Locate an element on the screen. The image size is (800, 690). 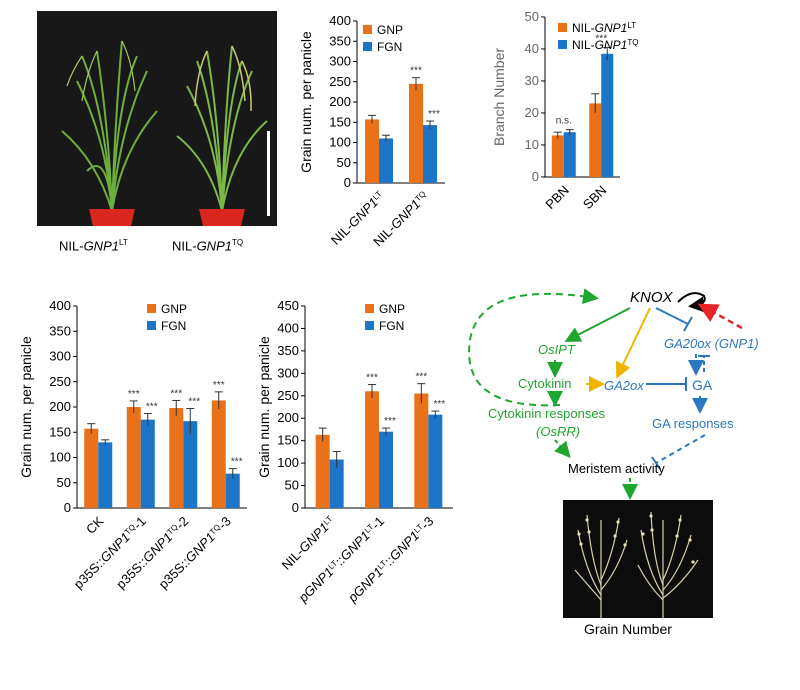
category-label: pGNP1LT::GNP1LT-1 is located at coordinates (341, 560).